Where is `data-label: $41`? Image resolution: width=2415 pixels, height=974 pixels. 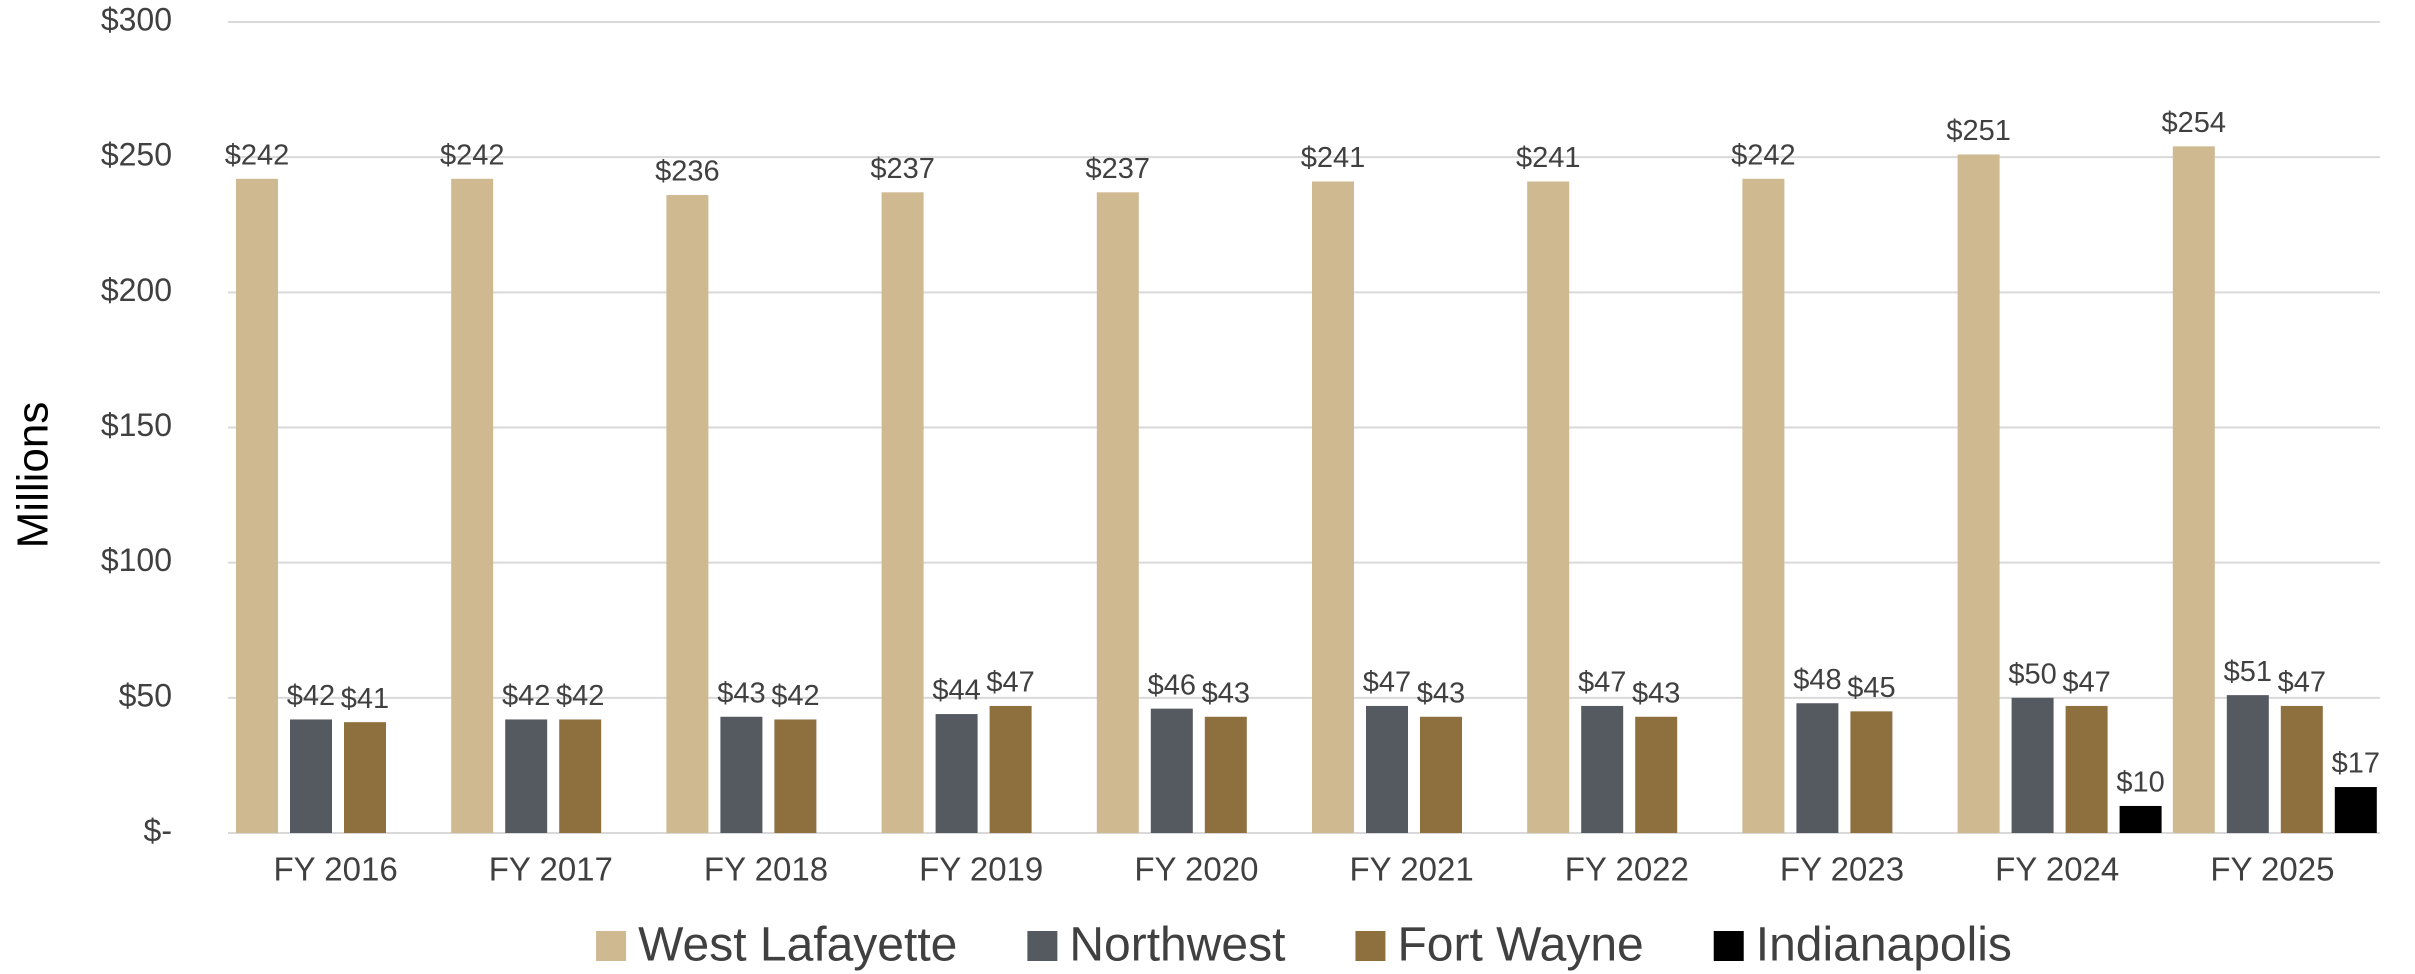 data-label: $41 is located at coordinates (365, 699).